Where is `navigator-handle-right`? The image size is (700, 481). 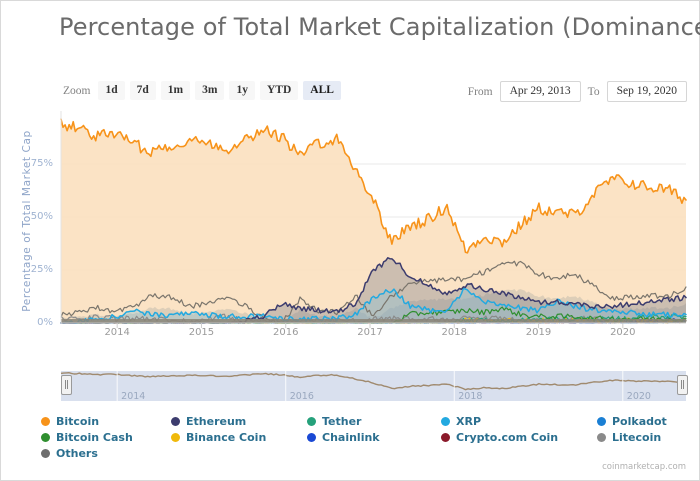
navigator-handle-right is located at coordinates (682, 385).